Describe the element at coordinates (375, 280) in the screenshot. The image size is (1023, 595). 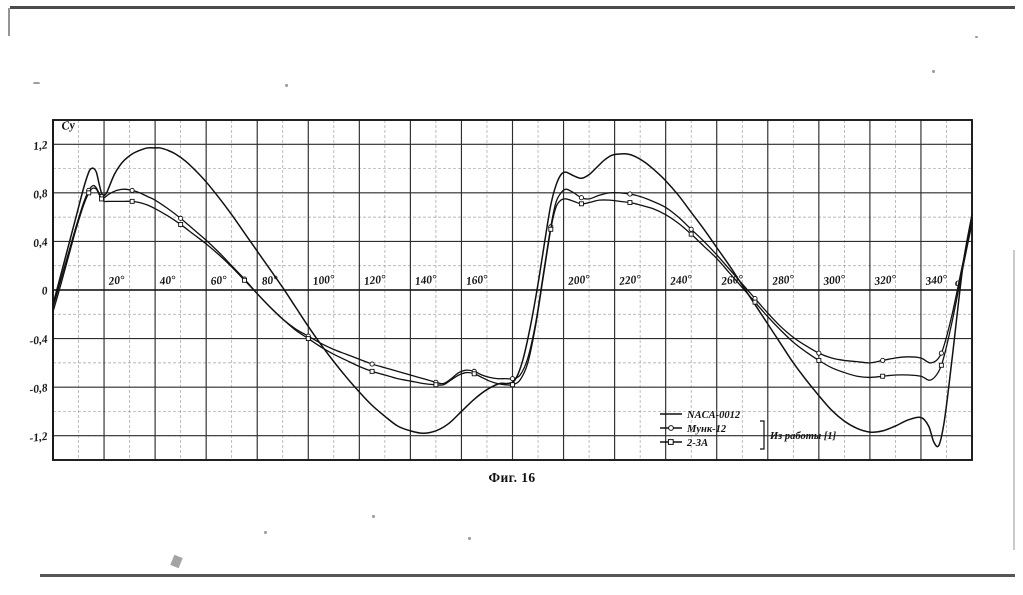
I see `x-tick-label: 120°` at that location.